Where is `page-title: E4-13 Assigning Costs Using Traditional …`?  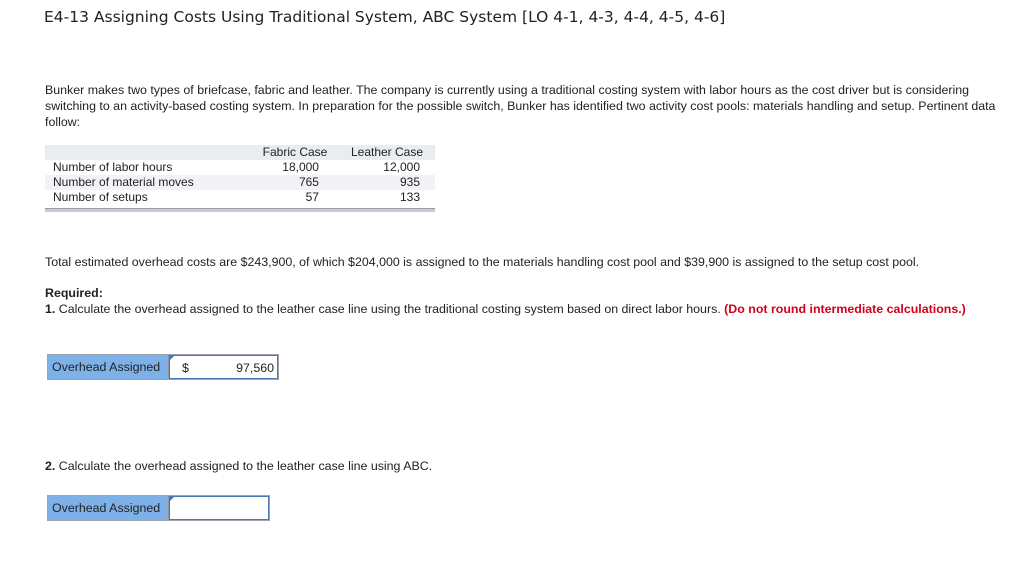 page-title: E4-13 Assigning Costs Using Traditional … is located at coordinates (385, 17).